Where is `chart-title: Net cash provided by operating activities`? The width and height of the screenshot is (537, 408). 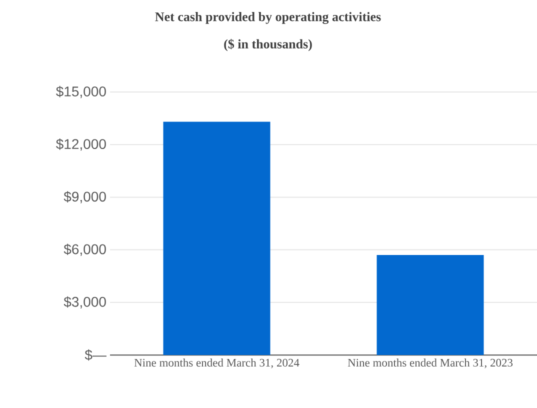
chart-title: Net cash provided by operating activities is located at coordinates (268, 18).